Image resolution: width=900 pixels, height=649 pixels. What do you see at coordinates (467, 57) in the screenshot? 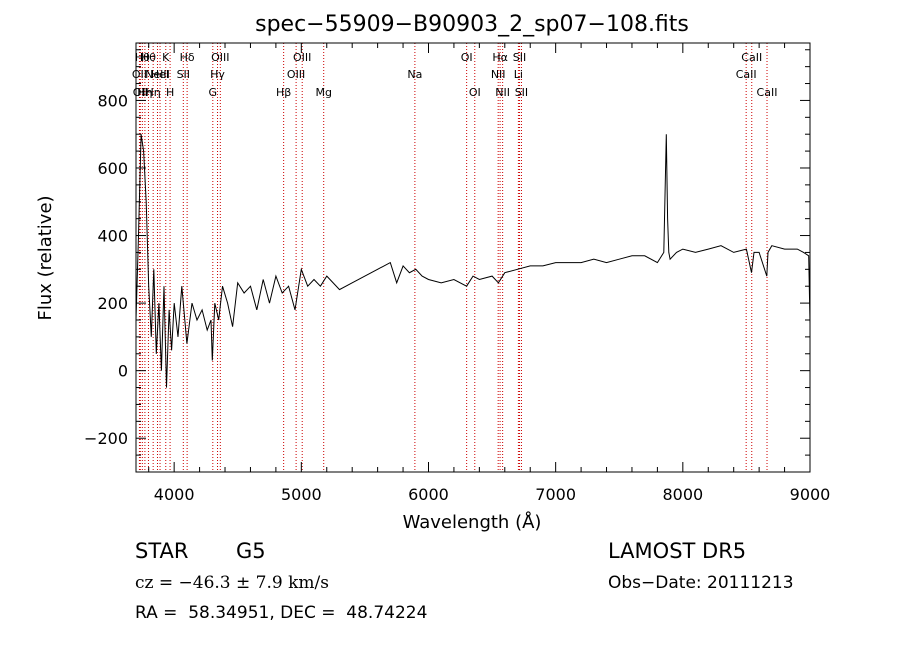
I see `marker-label-20: OI` at bounding box center [467, 57].